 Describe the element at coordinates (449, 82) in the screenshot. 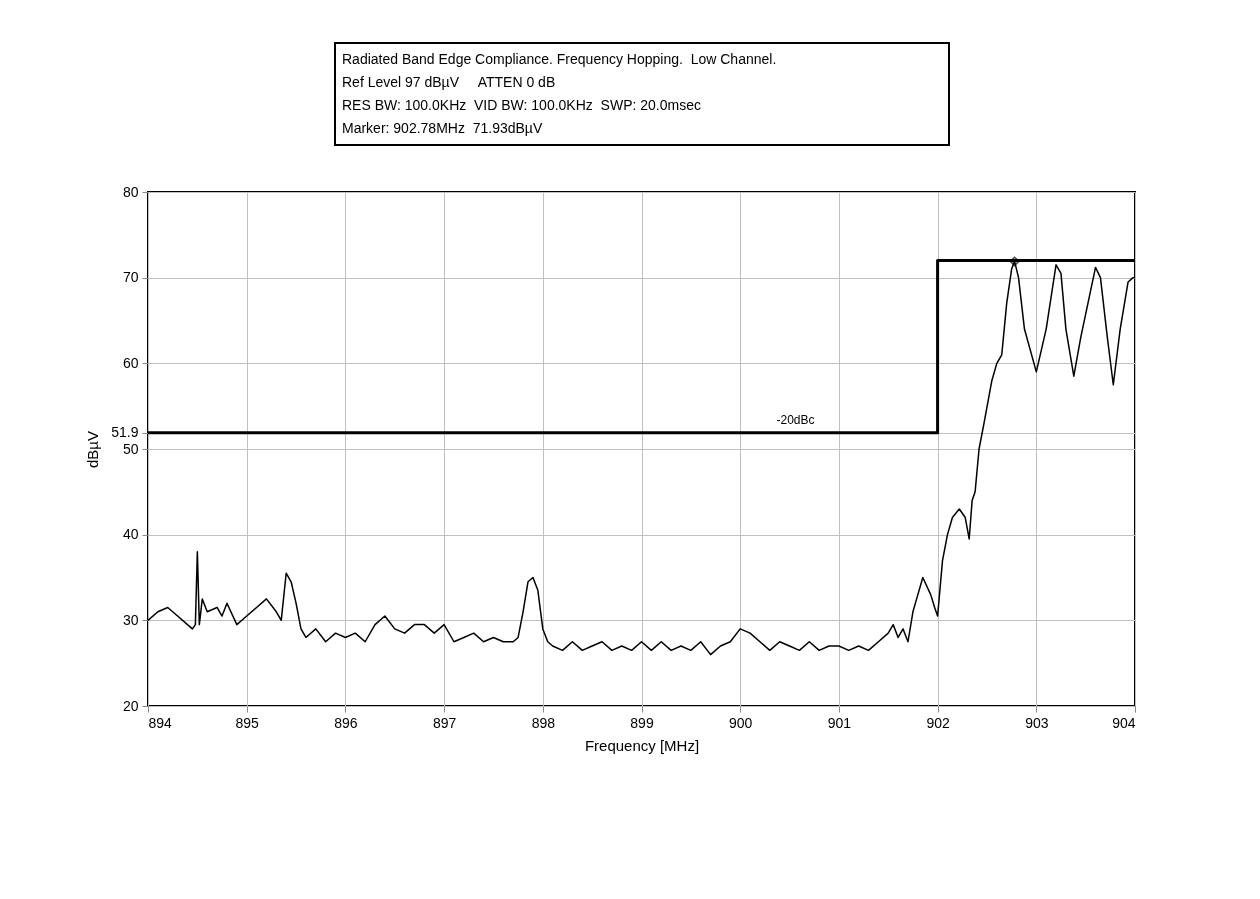

I see `text: Ref Level 97 dBµV ATTEN 0 dB` at that location.